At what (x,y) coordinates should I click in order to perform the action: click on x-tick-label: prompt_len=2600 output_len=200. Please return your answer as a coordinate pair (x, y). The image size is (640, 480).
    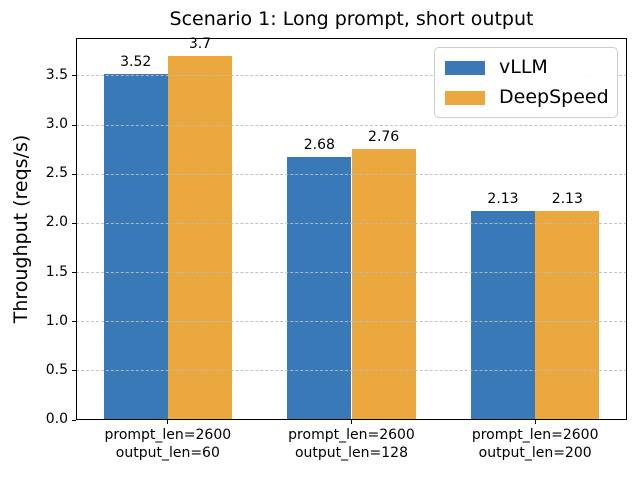
    Looking at the image, I should click on (535, 444).